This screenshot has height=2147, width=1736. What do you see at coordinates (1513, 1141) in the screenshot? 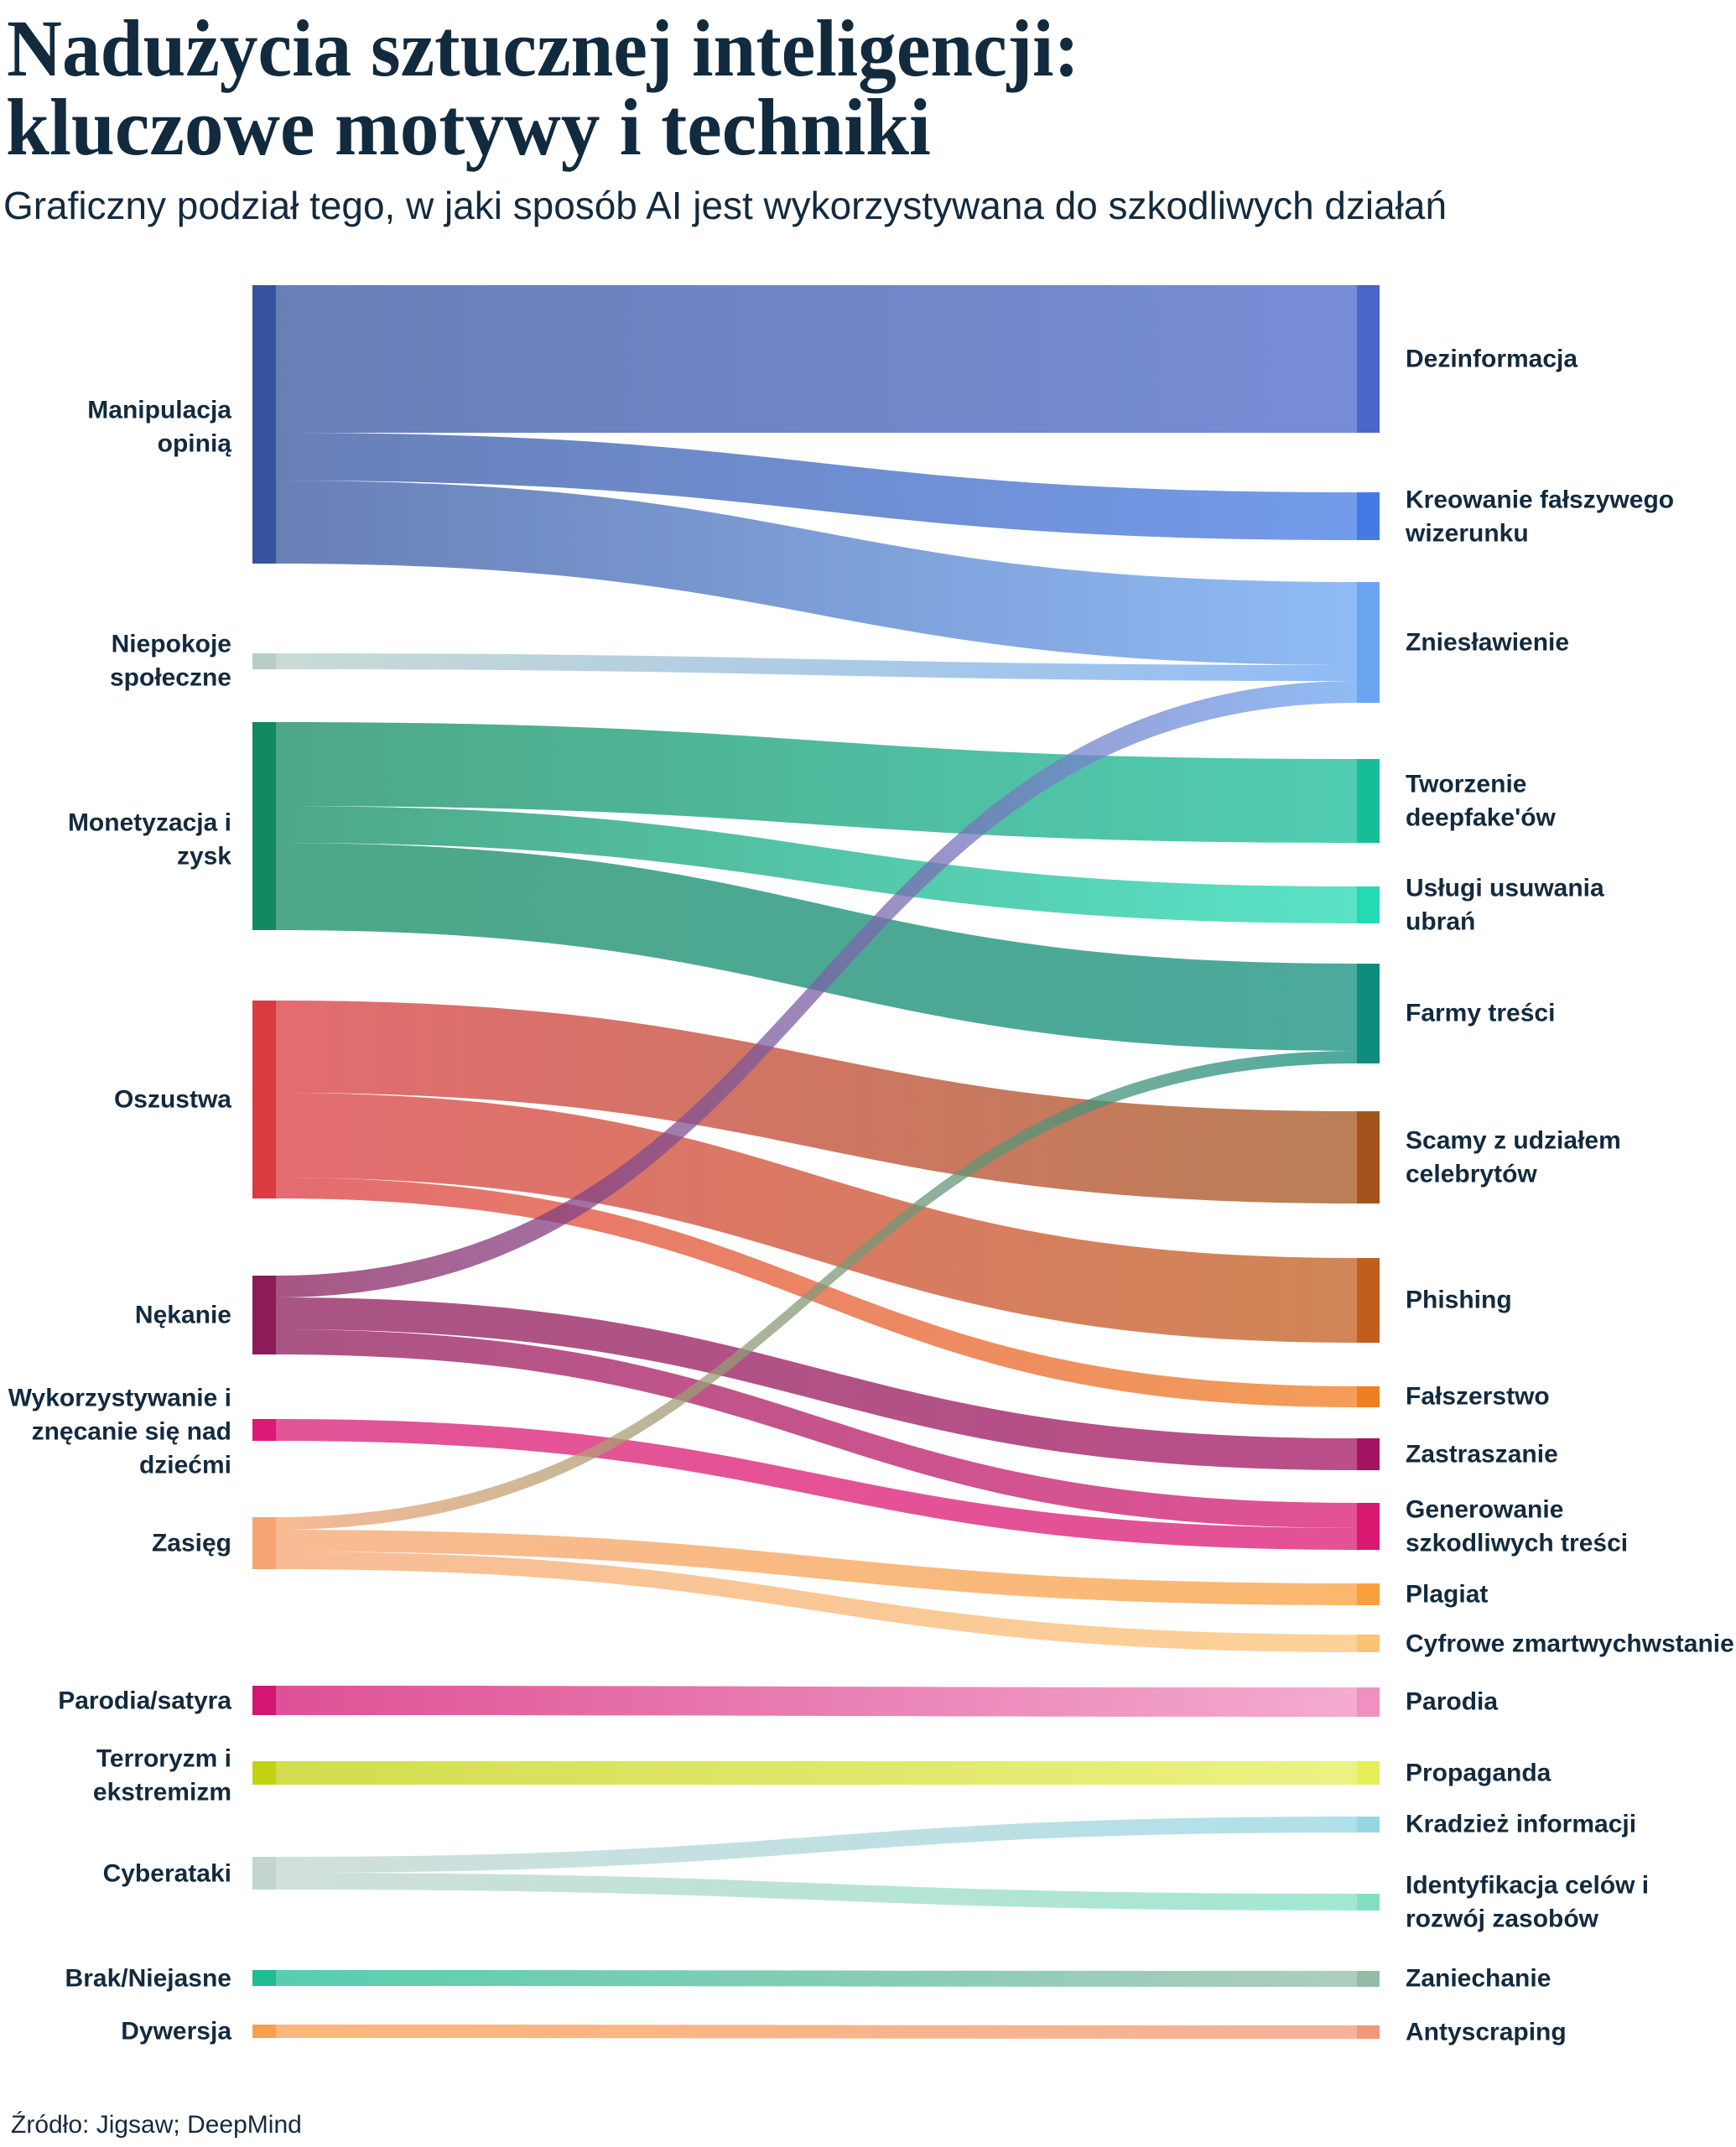
I see `svg-text: Scamy z udziałem` at bounding box center [1513, 1141].